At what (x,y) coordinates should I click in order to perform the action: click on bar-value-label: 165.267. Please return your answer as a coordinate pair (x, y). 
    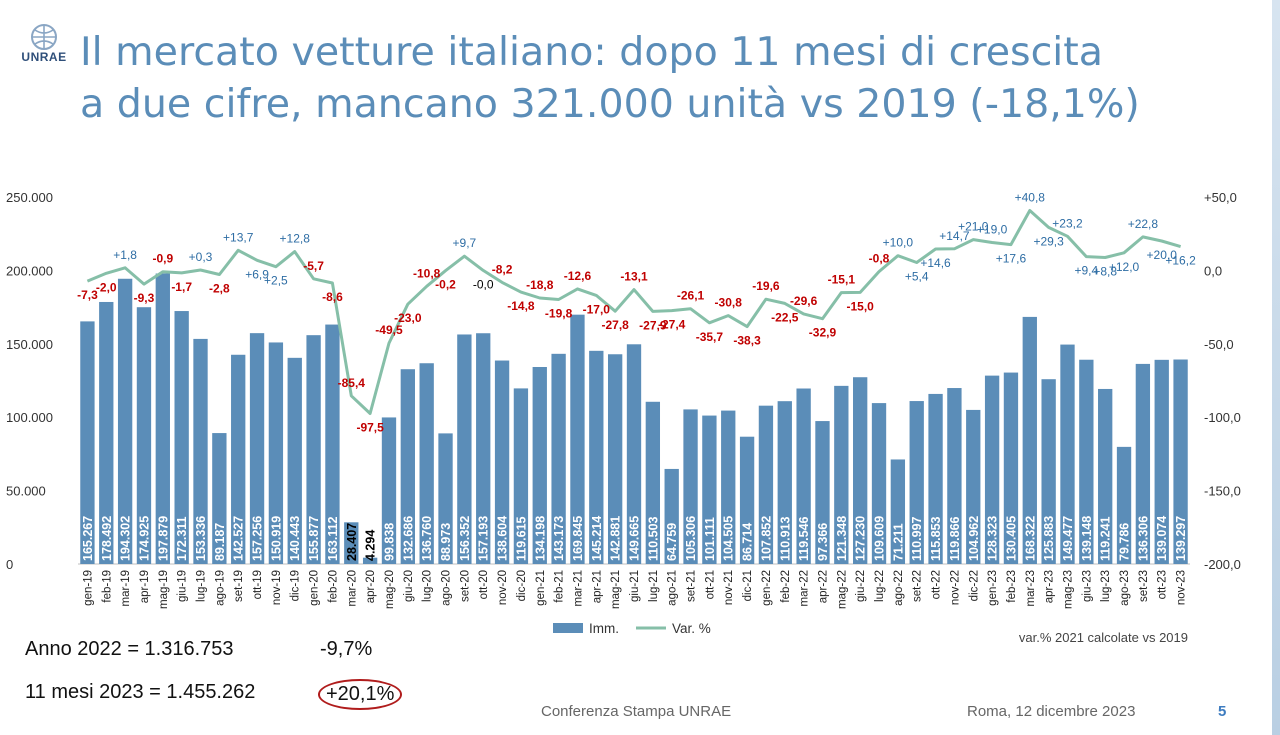
    Looking at the image, I should click on (88, 538).